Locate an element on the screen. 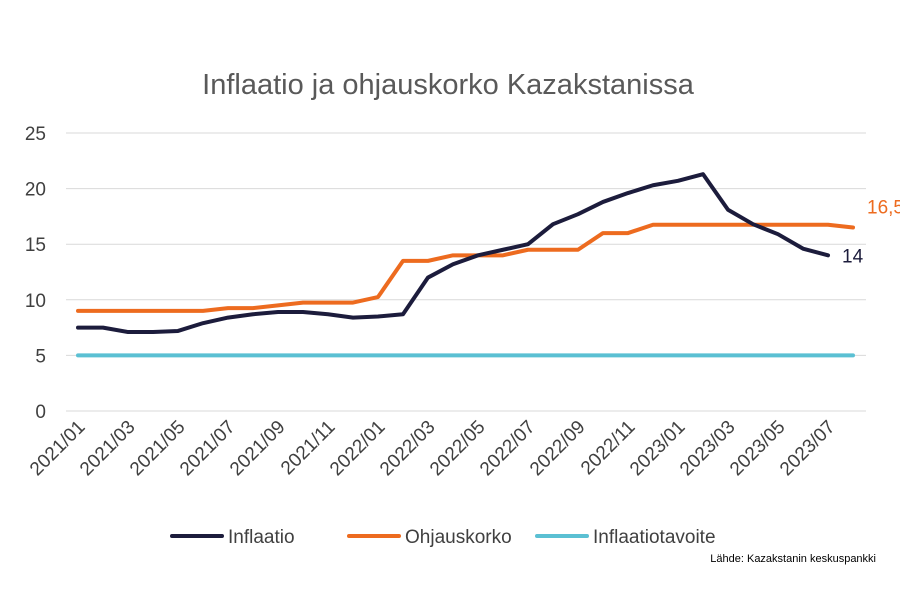  legend-label-ohjauskorko: Ohjauskorko is located at coordinates (458, 537).